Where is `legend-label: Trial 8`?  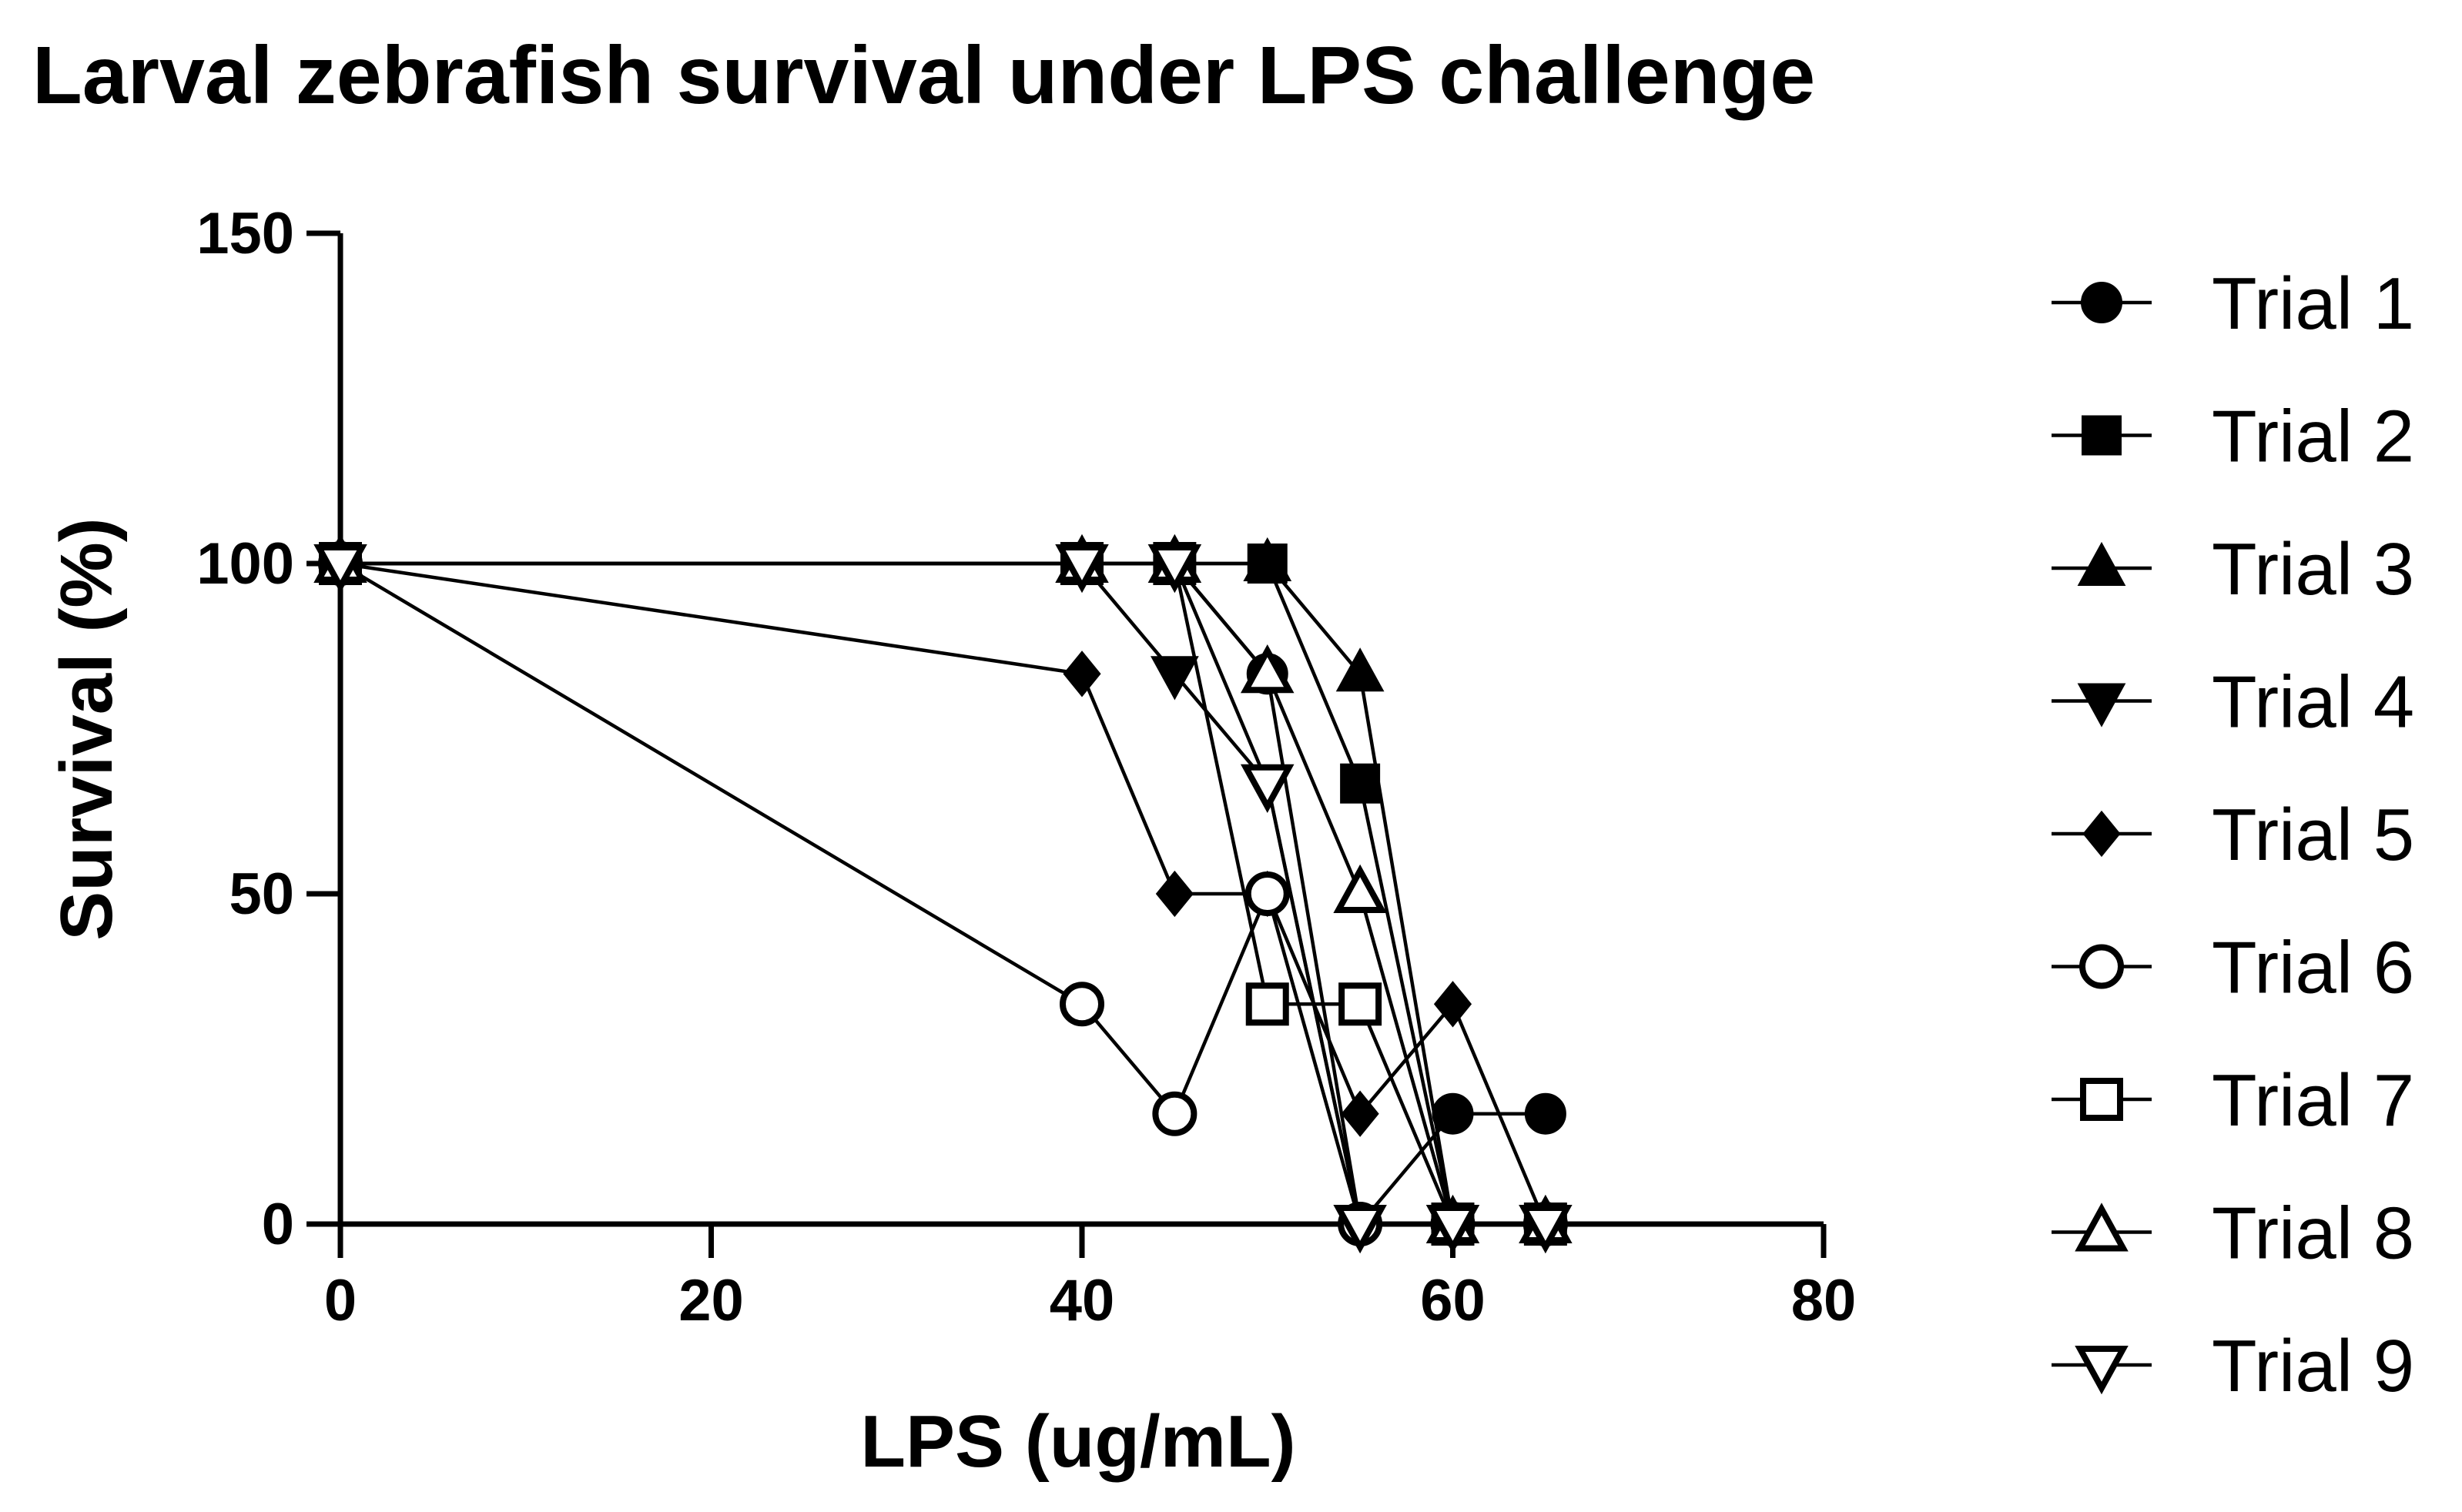 legend-label: Trial 8 is located at coordinates (2313, 1234).